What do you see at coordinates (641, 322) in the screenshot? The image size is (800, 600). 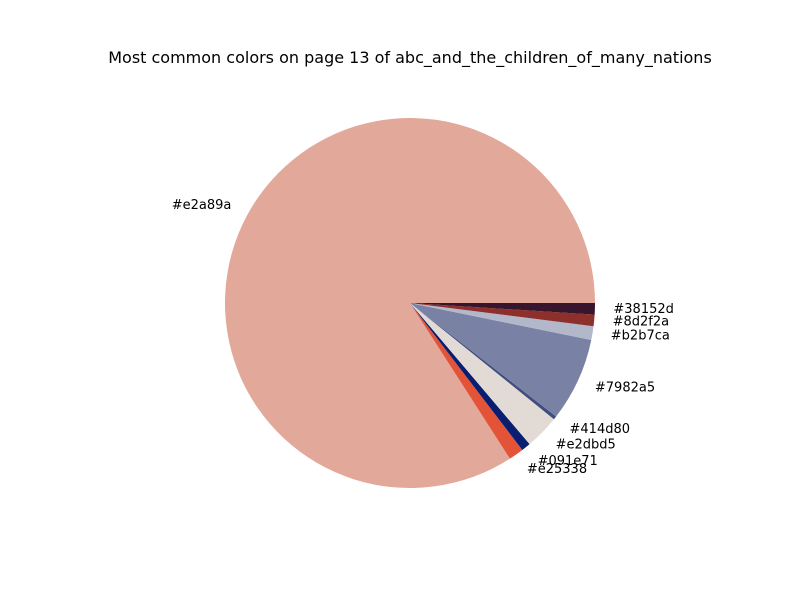 I see `pie-label-7: #8d2f2a` at bounding box center [641, 322].